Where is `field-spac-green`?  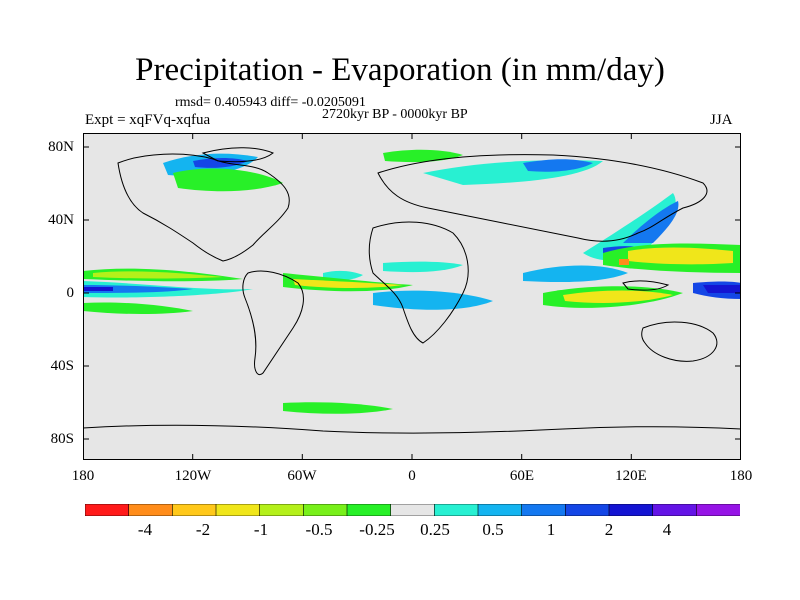 field-spac-green is located at coordinates (138, 308).